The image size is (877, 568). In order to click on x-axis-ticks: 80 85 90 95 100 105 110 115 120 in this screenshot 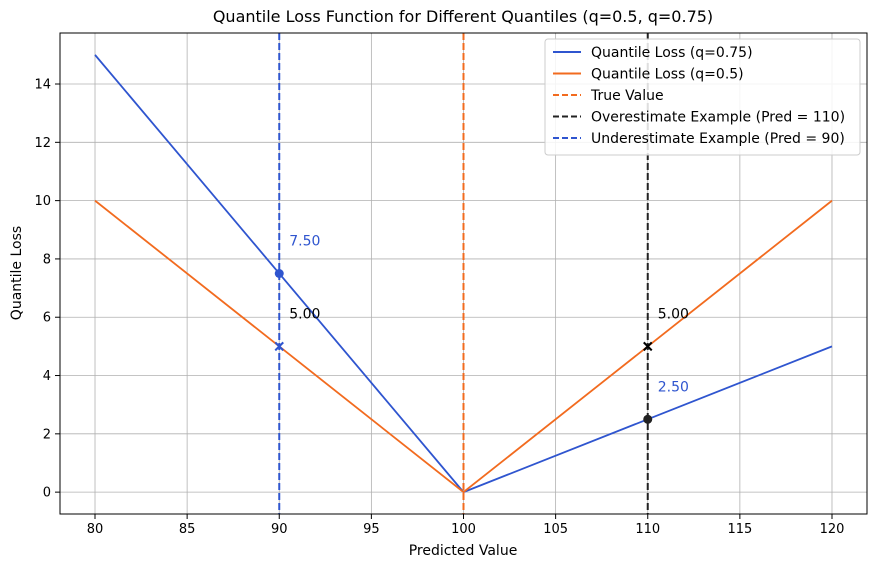, I will do `click(466, 525)`.